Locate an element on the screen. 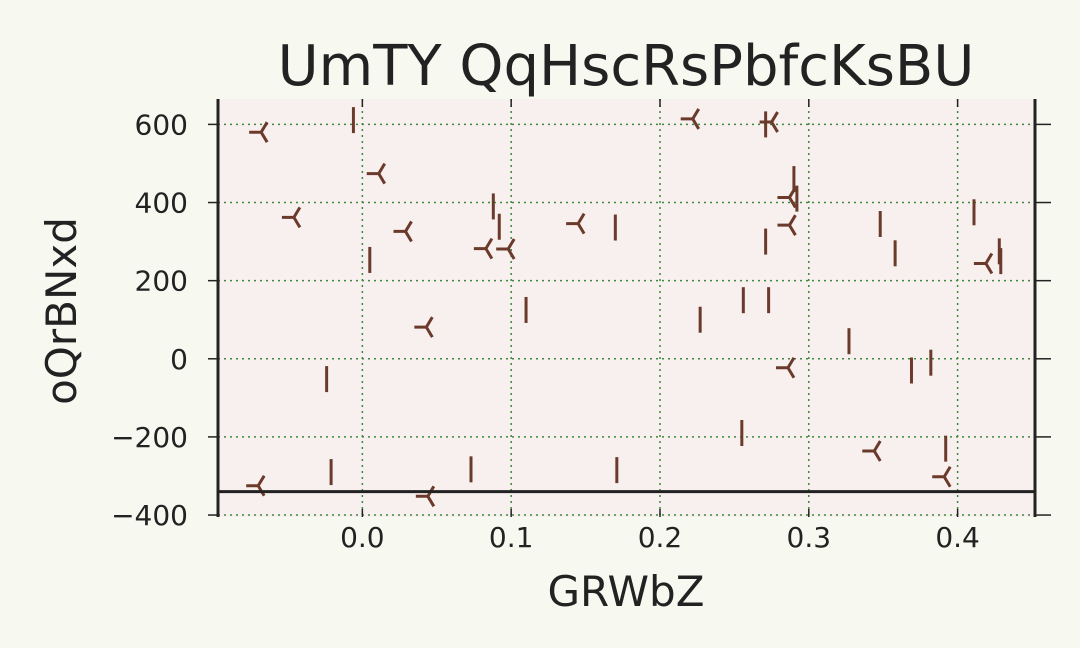  y-tick-label: −200 is located at coordinates (149, 437).